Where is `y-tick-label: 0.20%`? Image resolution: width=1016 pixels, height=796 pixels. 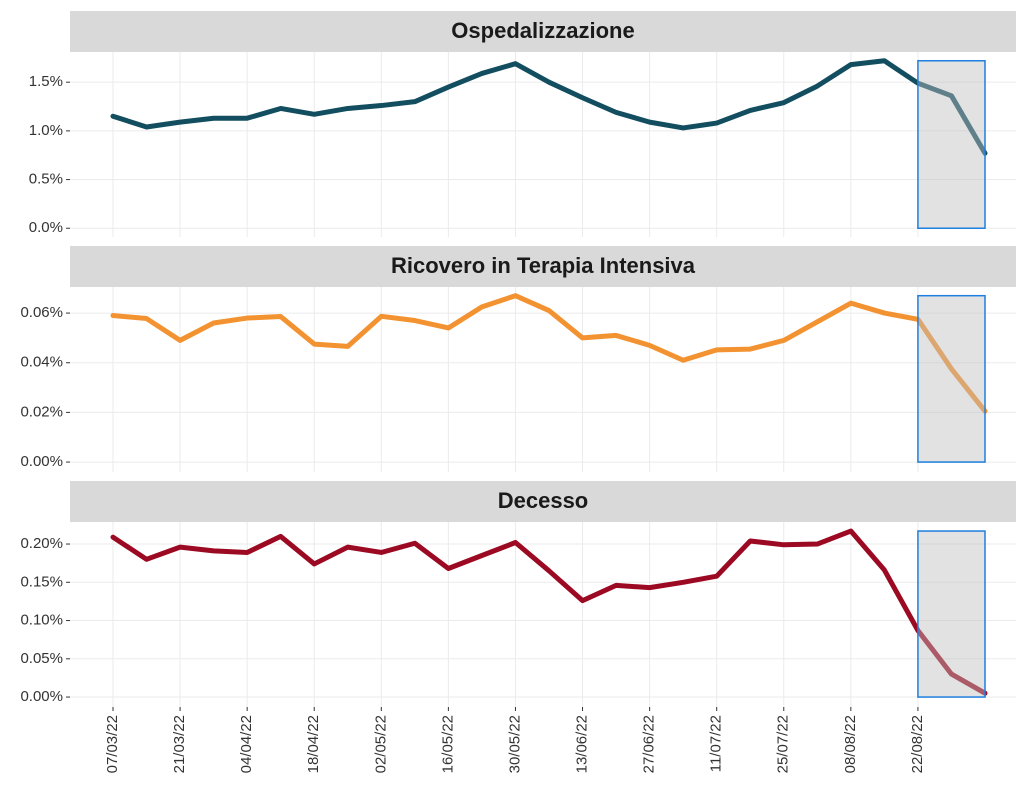 y-tick-label: 0.20% is located at coordinates (41, 543).